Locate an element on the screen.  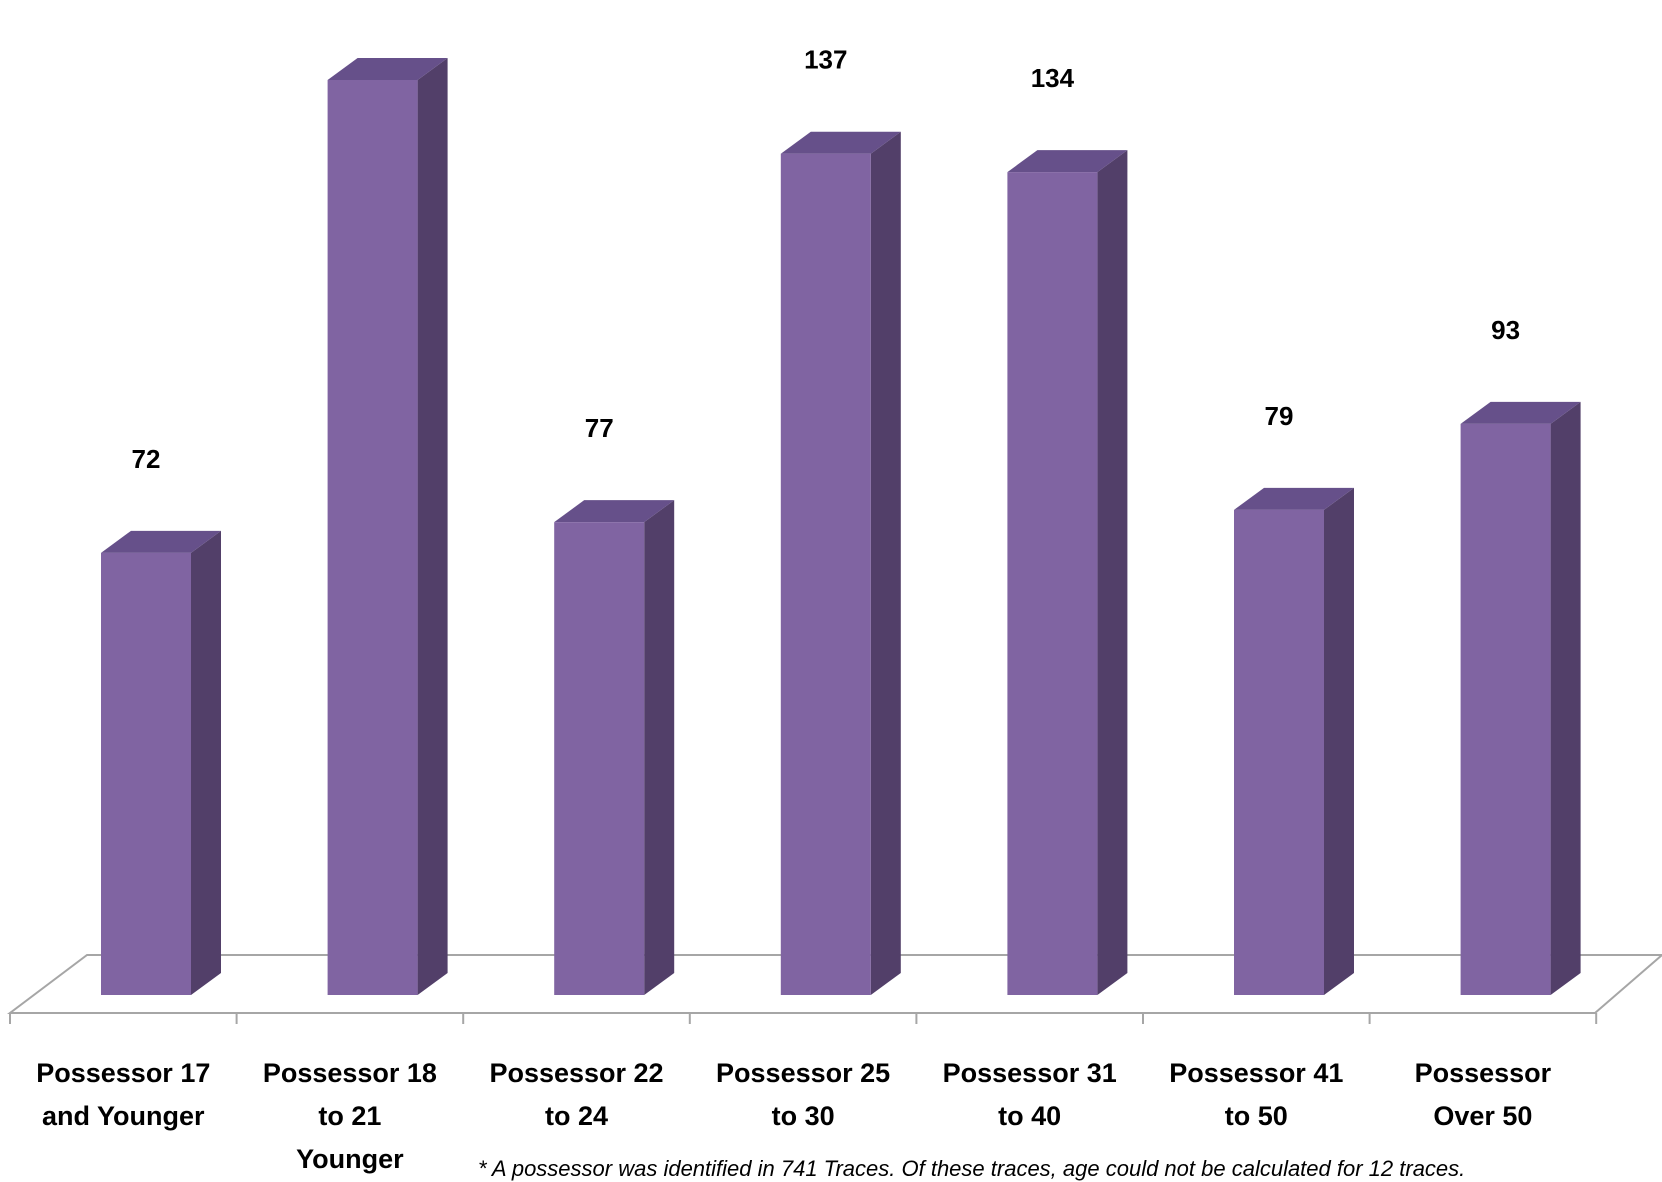
data-label: 79 is located at coordinates (1279, 416).